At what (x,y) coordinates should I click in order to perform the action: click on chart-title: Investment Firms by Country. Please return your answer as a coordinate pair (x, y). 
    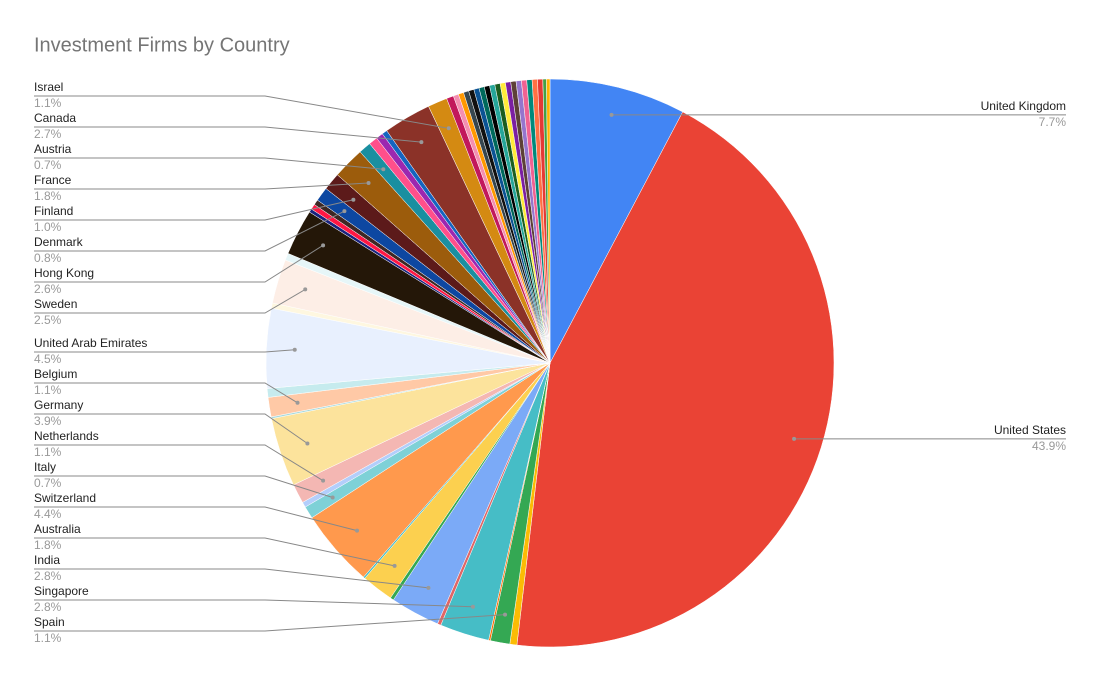
    Looking at the image, I should click on (162, 45).